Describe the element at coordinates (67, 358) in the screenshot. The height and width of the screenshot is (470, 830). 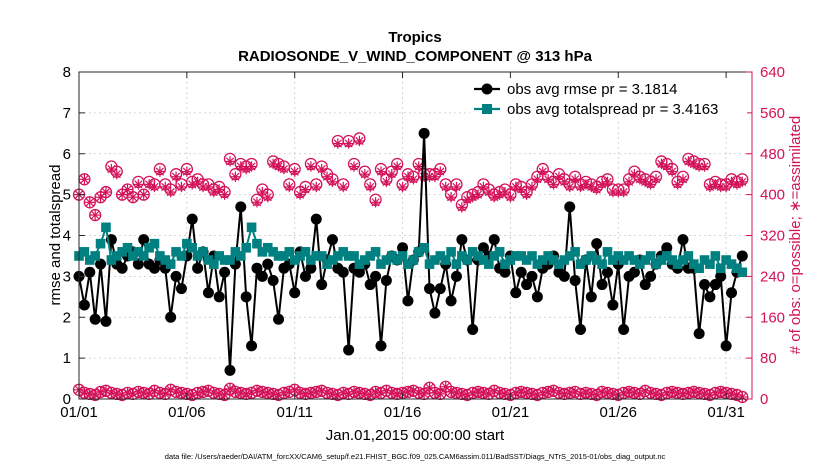
I see `y-tick-label: 1` at that location.